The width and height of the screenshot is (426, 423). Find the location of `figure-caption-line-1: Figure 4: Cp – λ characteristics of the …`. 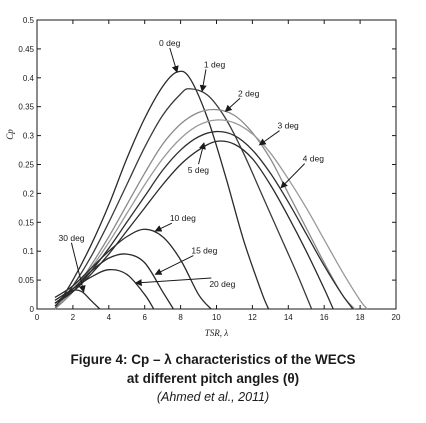

figure-caption-line-1: Figure 4: Cp – λ characteristics of the … is located at coordinates (213, 359).